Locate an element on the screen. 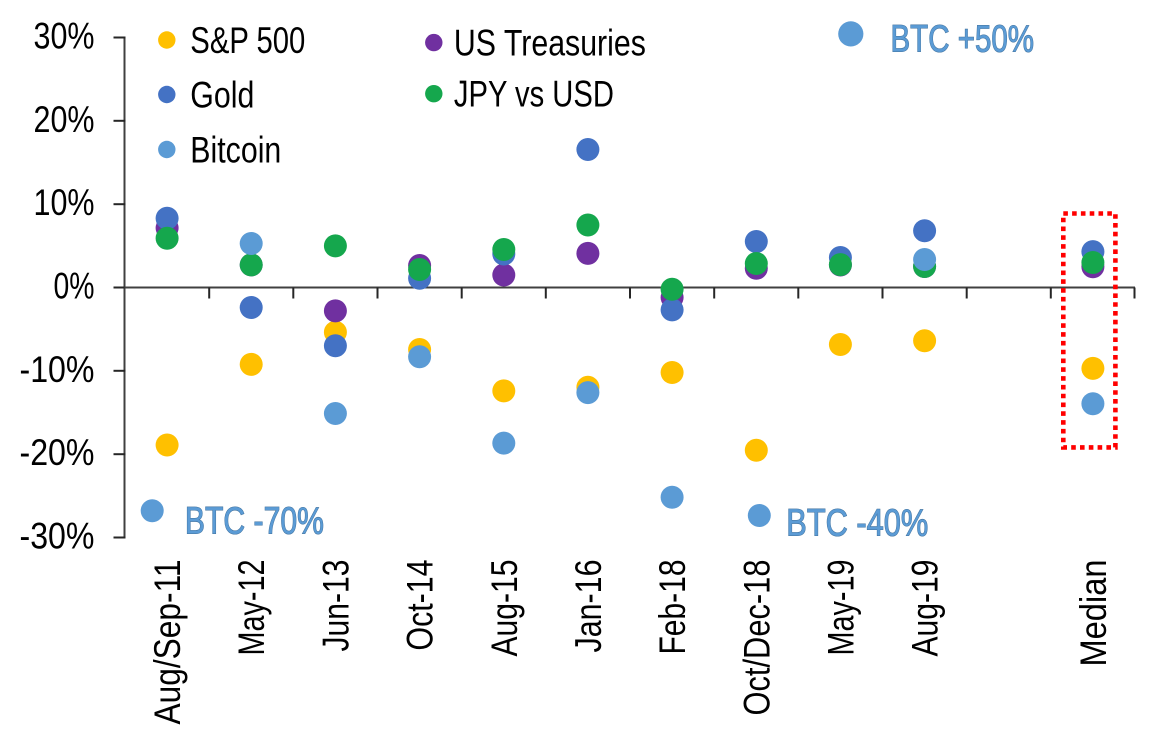 Image resolution: width=1151 pixels, height=739 pixels. svg-text: Aug/Sep-11 is located at coordinates (167, 642).